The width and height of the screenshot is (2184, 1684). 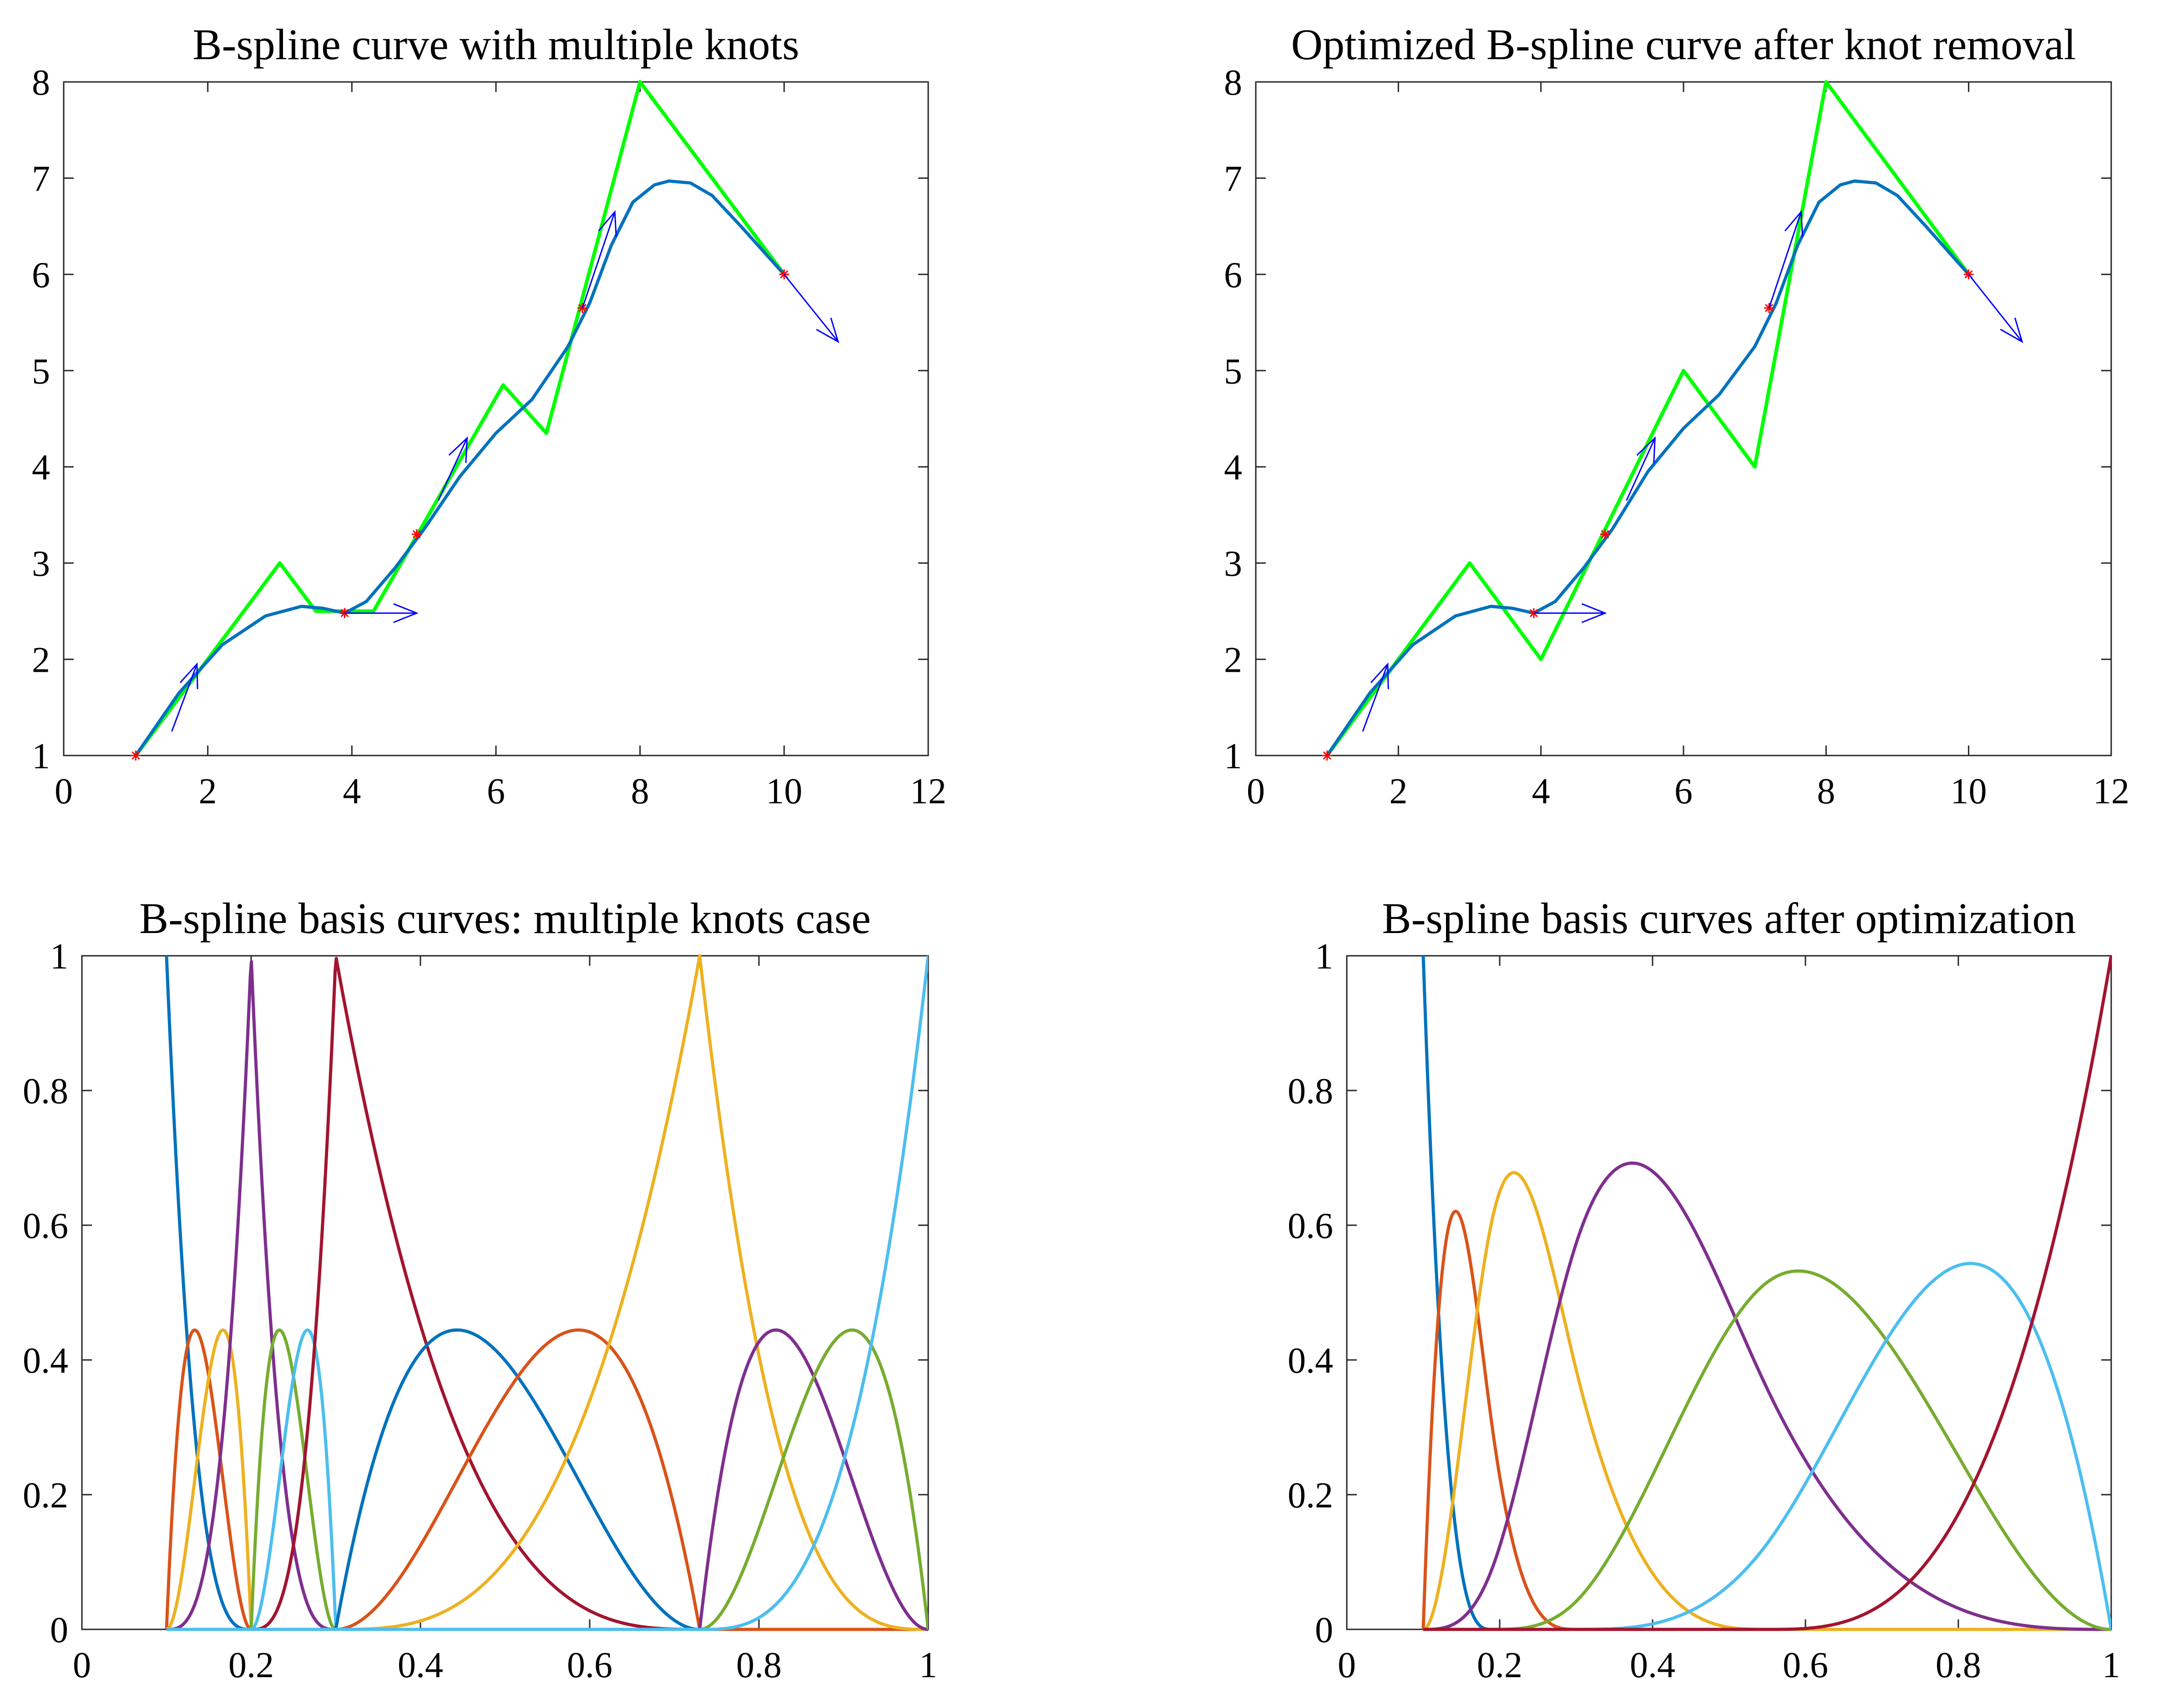 I want to click on axes-frame, so click(x=1729, y=1292).